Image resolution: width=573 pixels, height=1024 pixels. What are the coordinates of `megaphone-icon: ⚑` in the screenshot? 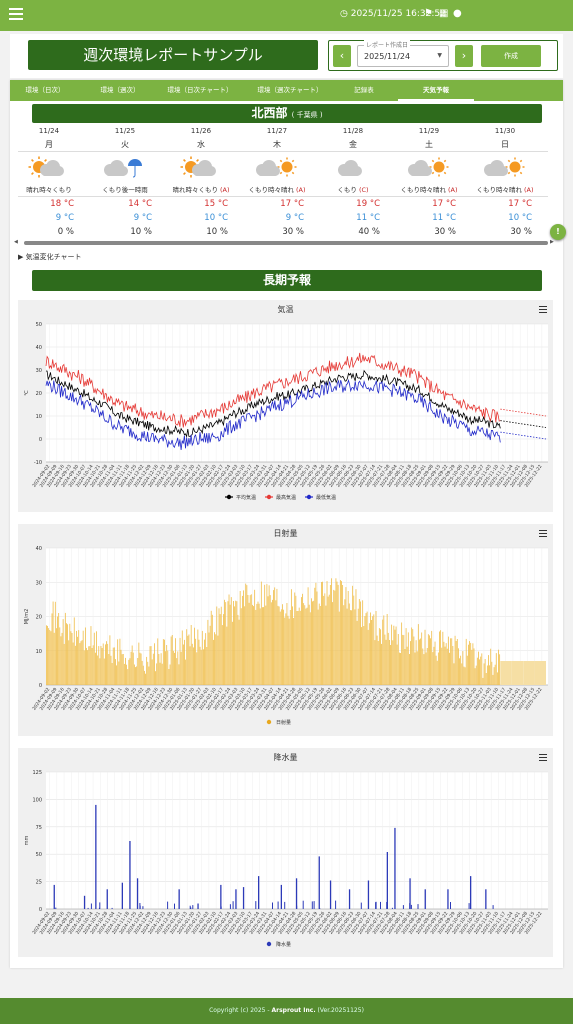 It's located at (428, 13).